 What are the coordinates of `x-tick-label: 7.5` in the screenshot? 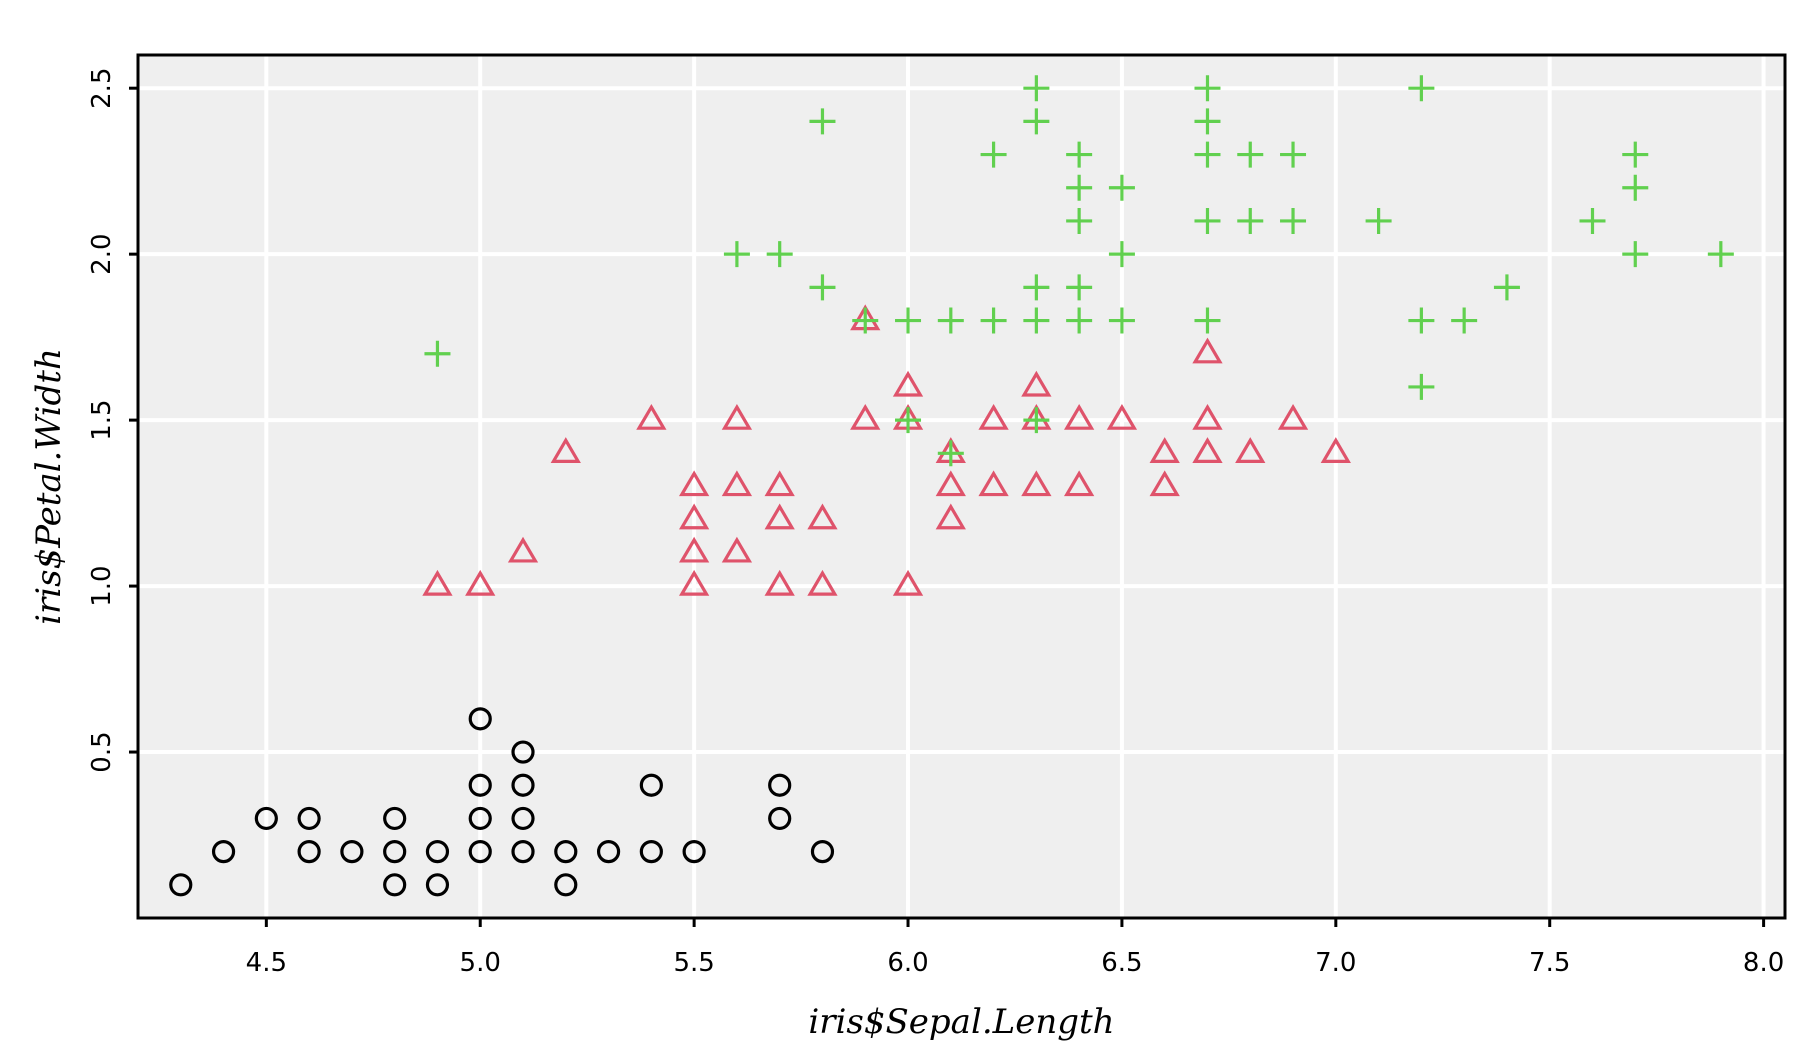 It's located at (1549, 963).